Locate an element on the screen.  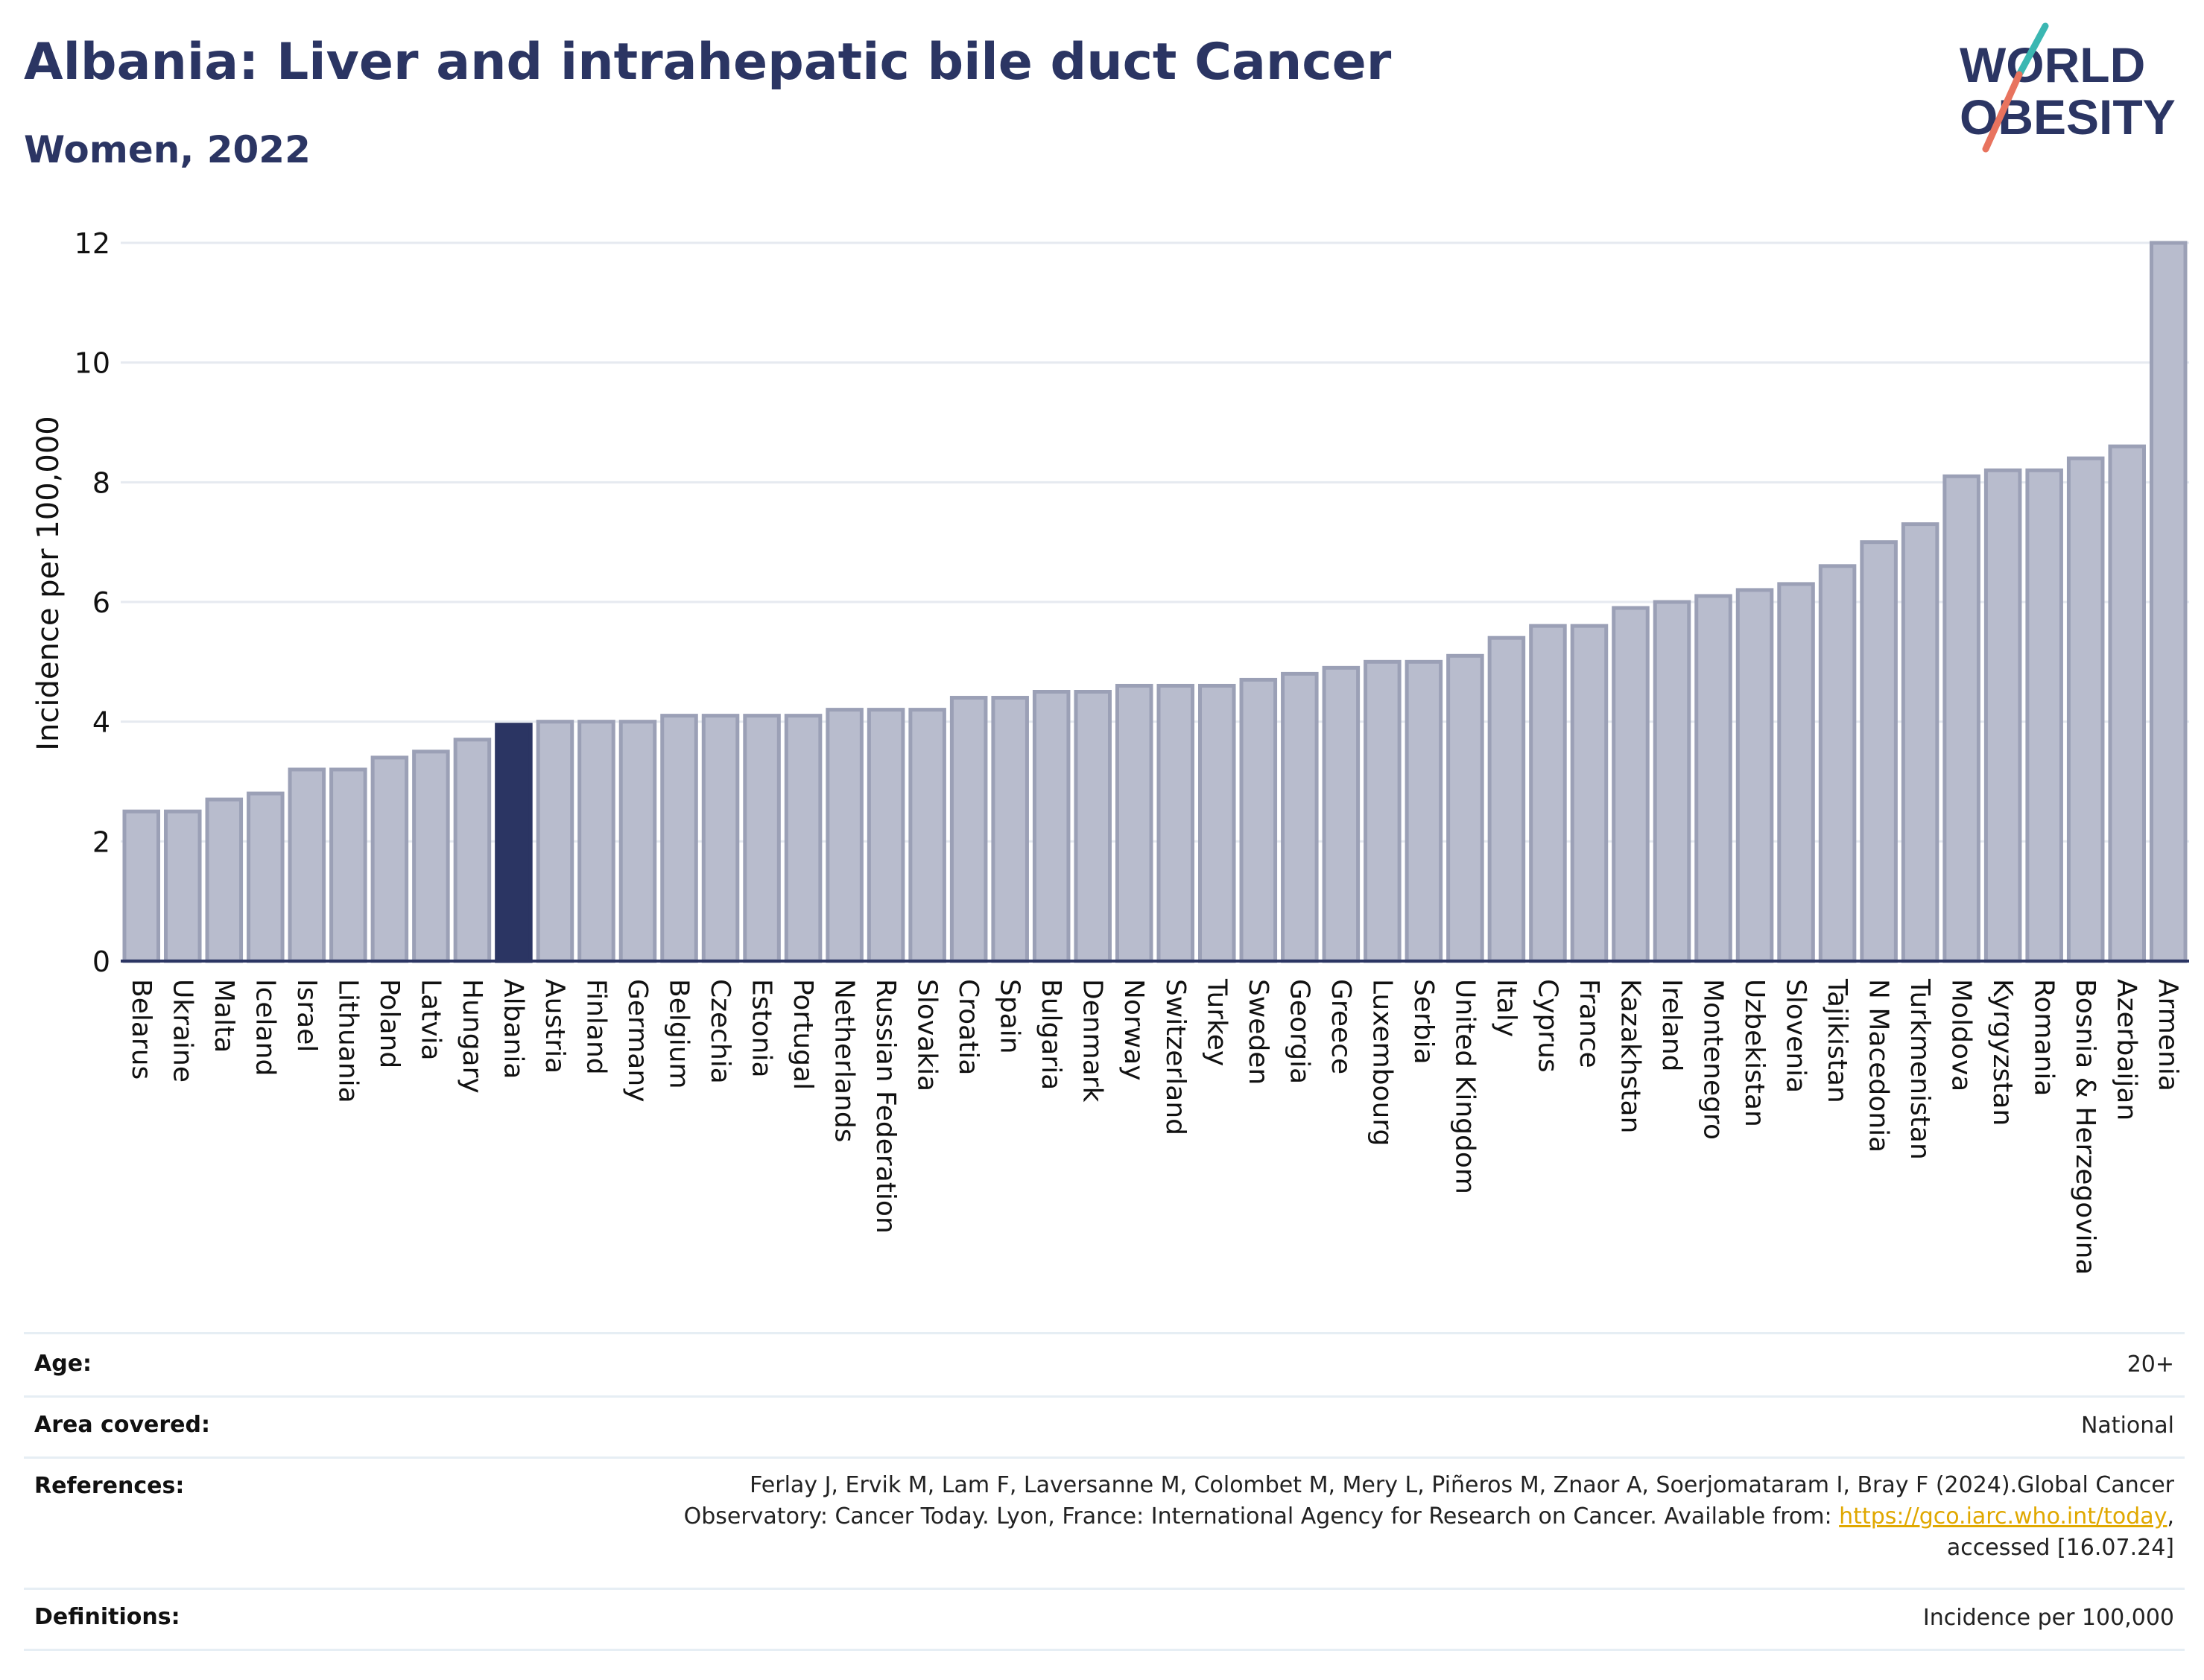
x-tick-label: Turkey is located at coordinates (1216, 1022).